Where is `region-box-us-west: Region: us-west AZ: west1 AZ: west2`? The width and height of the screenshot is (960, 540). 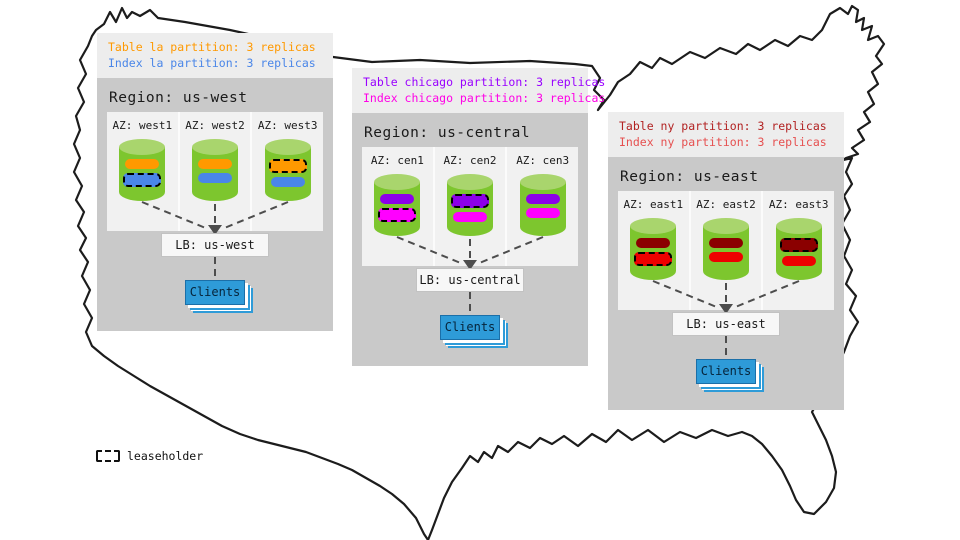
region-box-us-west: Region: us-west AZ: west1 AZ: west2 is located at coordinates (215, 204).